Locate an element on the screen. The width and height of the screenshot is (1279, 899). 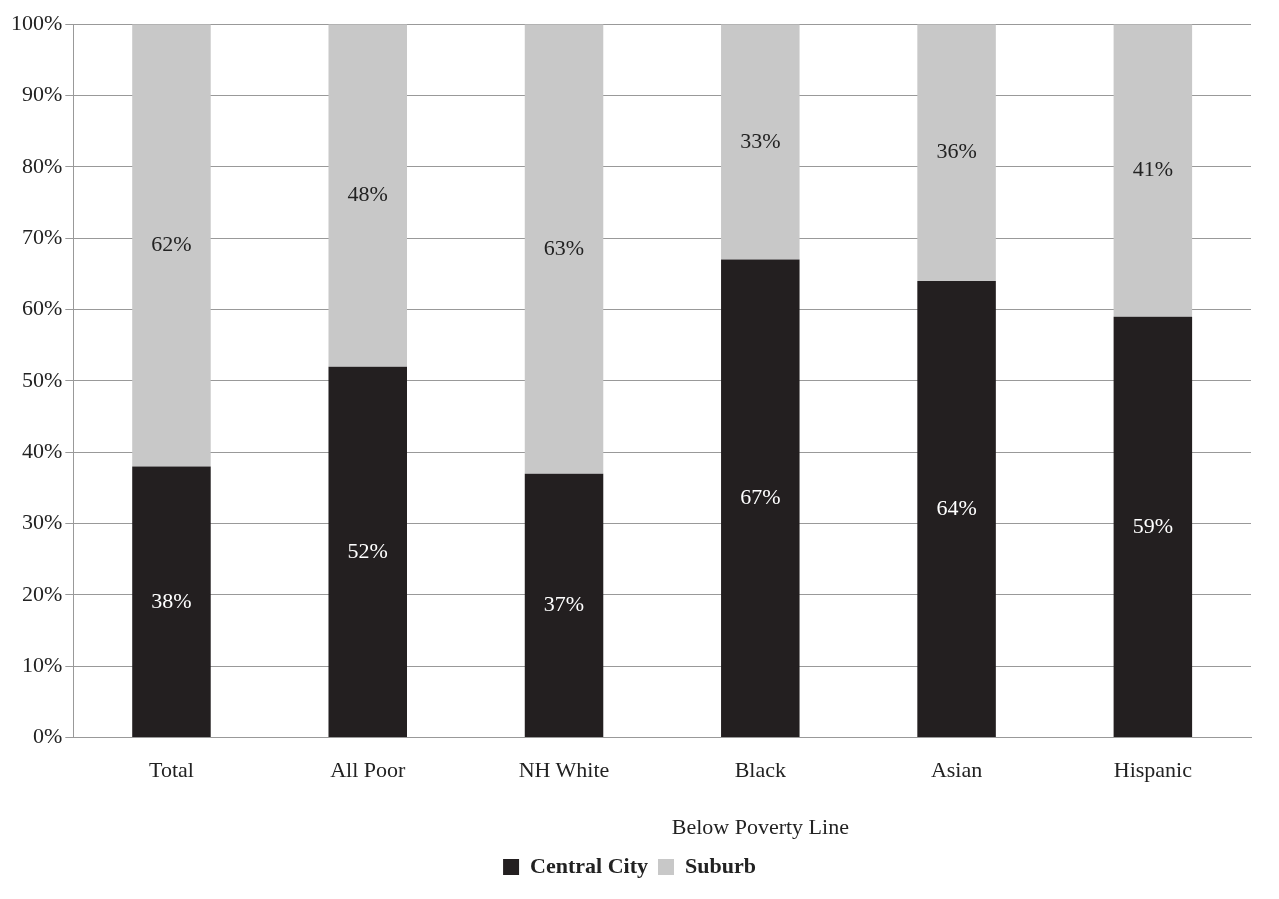
legend-label: Central City is located at coordinates (589, 865).